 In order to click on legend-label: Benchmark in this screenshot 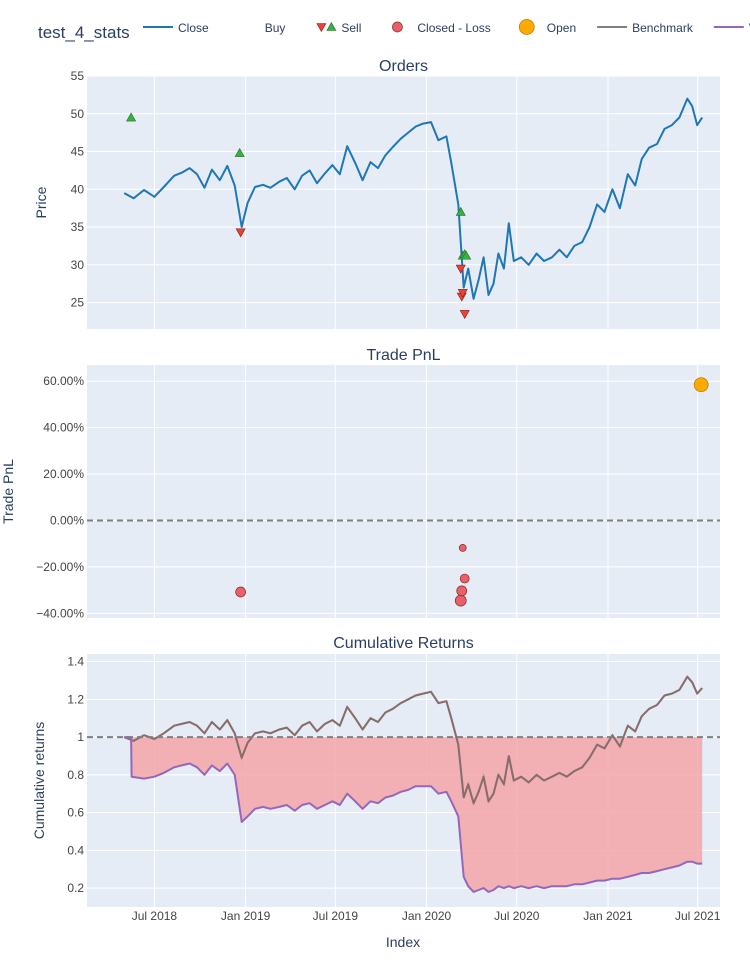, I will do `click(663, 28)`.